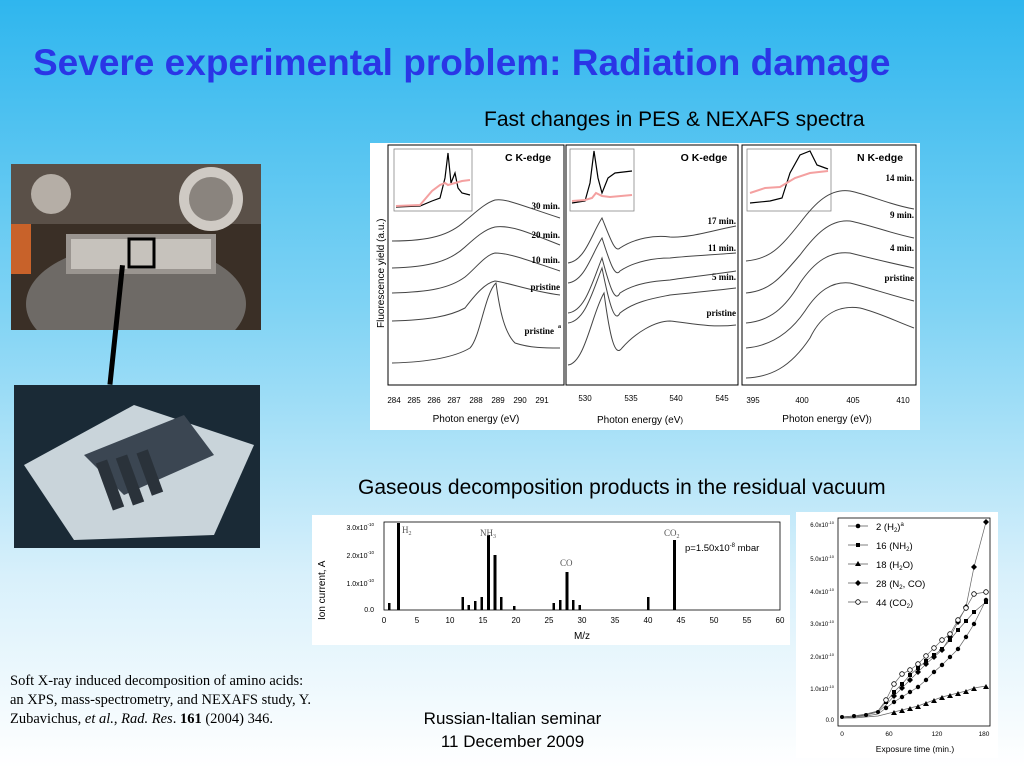 This screenshot has height=768, width=1024. I want to click on peak-label-h2: H2, so click(407, 531).